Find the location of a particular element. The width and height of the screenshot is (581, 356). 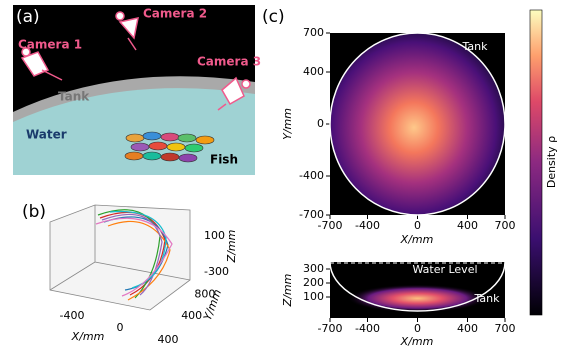

y-tick-label: -400 is located at coordinates (311, 175).